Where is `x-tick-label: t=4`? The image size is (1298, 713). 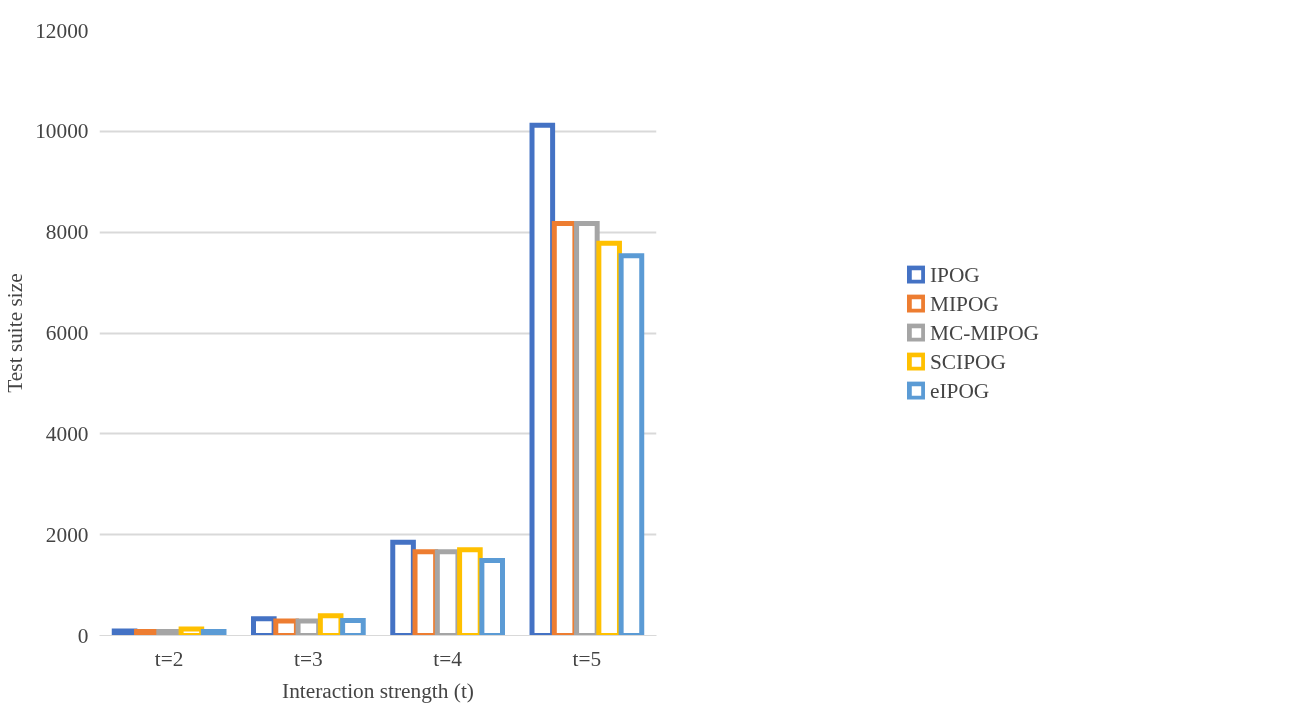 x-tick-label: t=4 is located at coordinates (448, 658).